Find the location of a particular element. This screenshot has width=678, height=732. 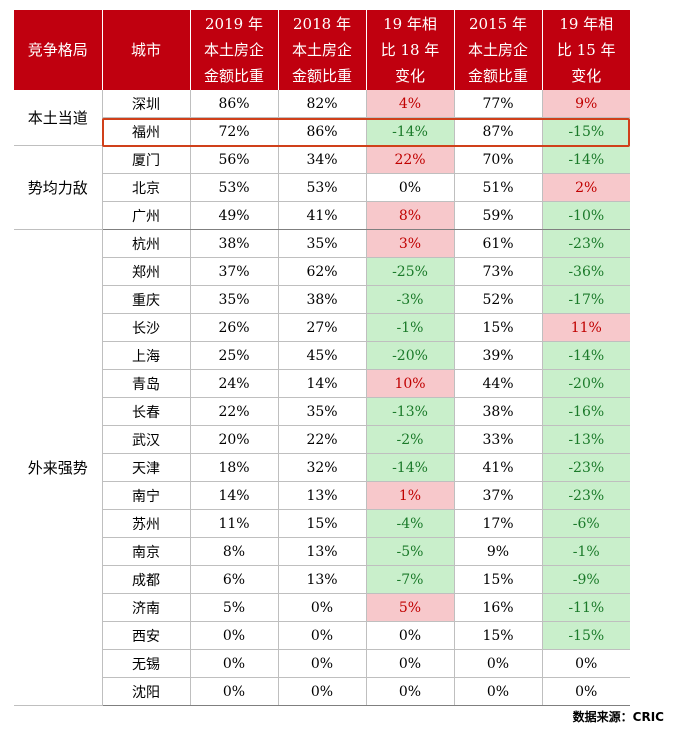

table-row: 成都 6% 13% -7% 15% -9% is located at coordinates (322, 579).